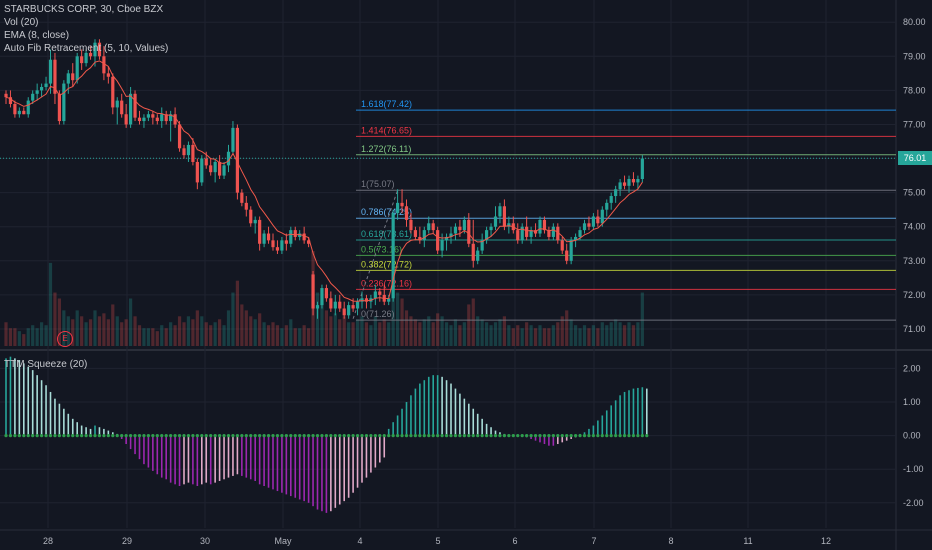 This screenshot has width=932, height=550. I want to click on x-tick-label: 6, so click(514, 541).